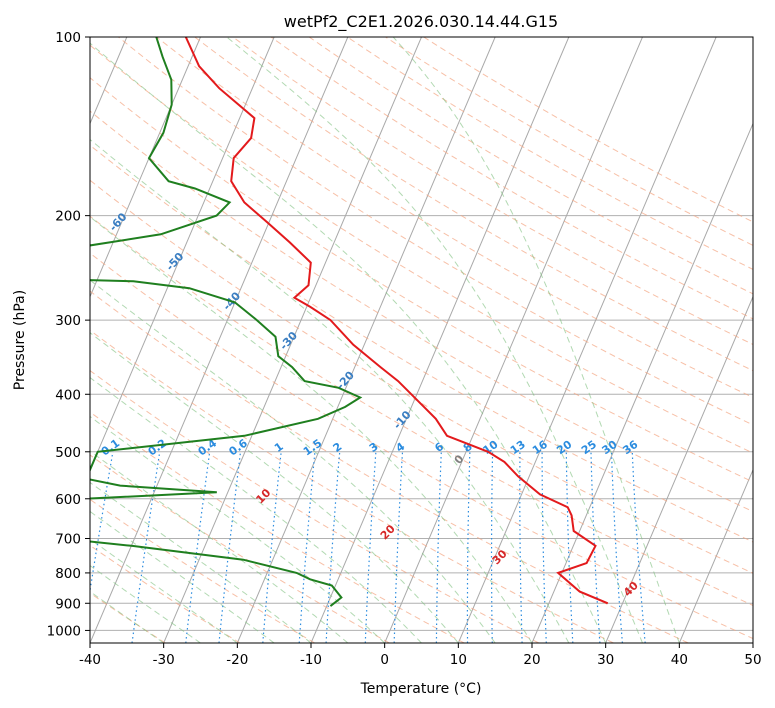 This screenshot has width=775, height=708. Describe the element at coordinates (630, 448) in the screenshot. I see `mixing-ratio-label: 36` at that location.